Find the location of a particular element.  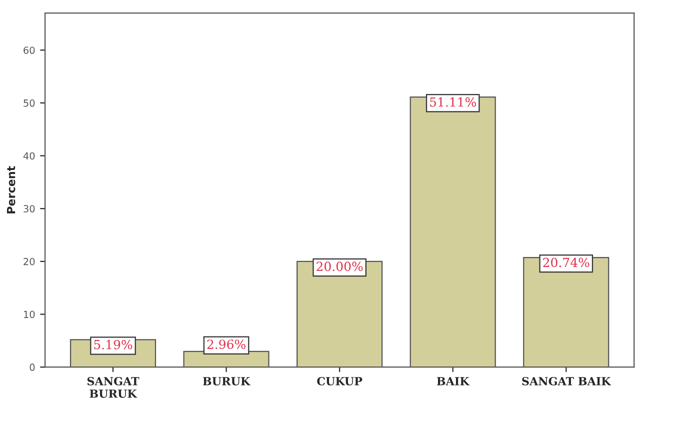

x-tick-label: BAIK is located at coordinates (453, 381).